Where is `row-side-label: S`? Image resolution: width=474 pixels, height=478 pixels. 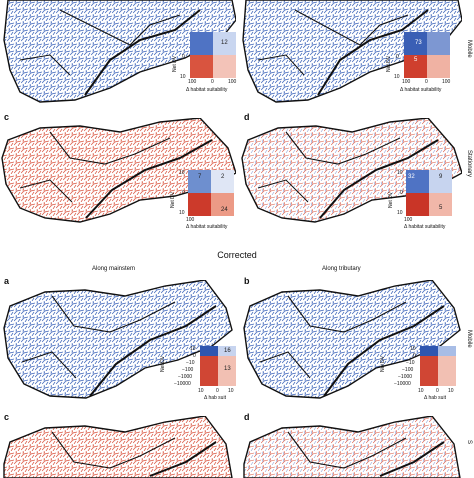
row-side-label: S is located at coordinates (469, 442).